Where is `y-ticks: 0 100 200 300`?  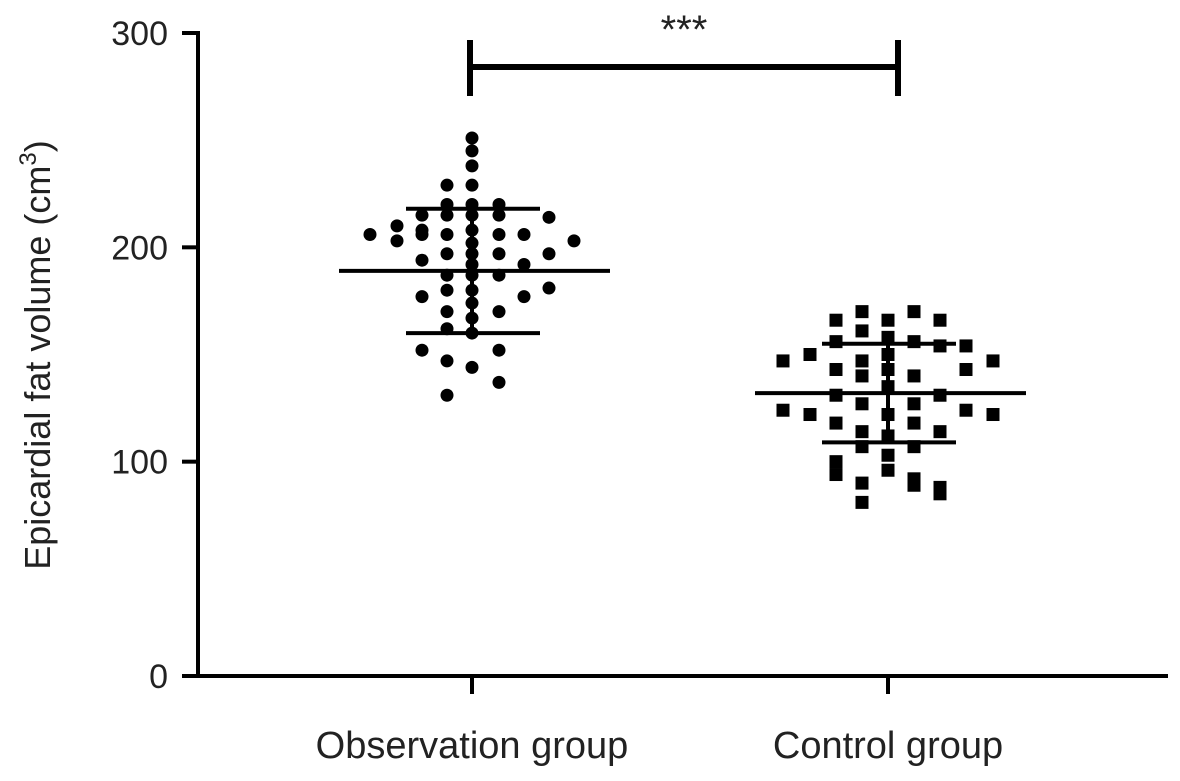
y-ticks: 0 100 200 300 is located at coordinates (154, 355).